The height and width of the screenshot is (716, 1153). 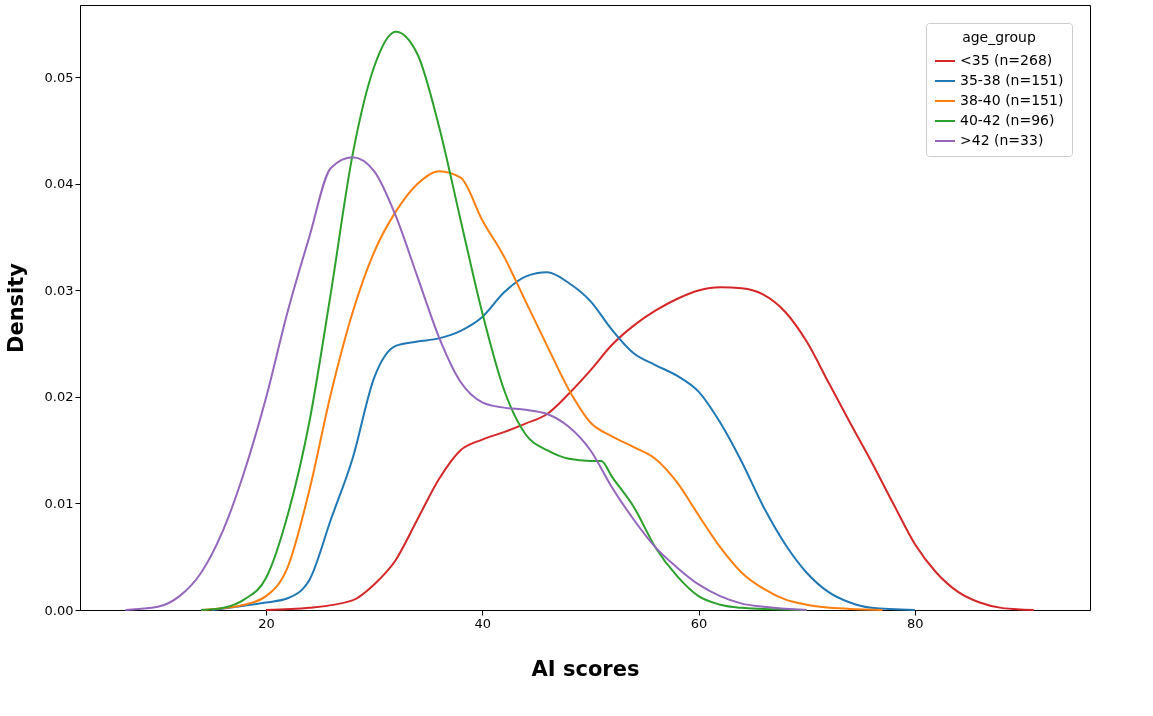 What do you see at coordinates (1007, 120) in the screenshot?
I see `legend-label: 40-42 (n=96)` at bounding box center [1007, 120].